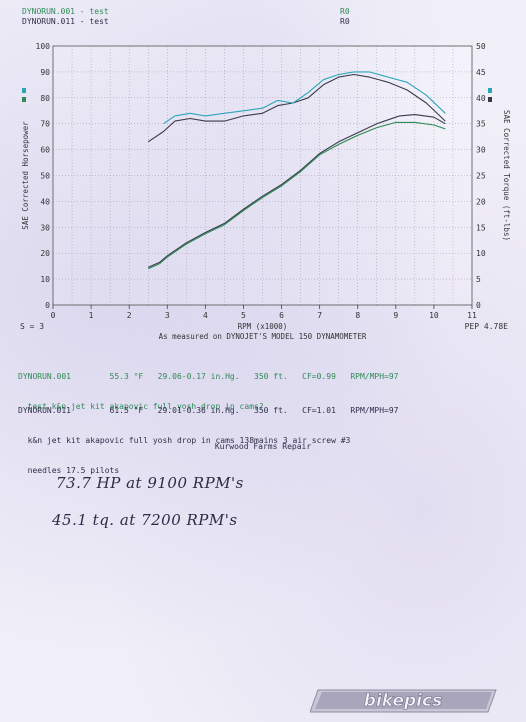  What do you see at coordinates (167, 315) in the screenshot?
I see `x-tick-label: 3` at bounding box center [167, 315].